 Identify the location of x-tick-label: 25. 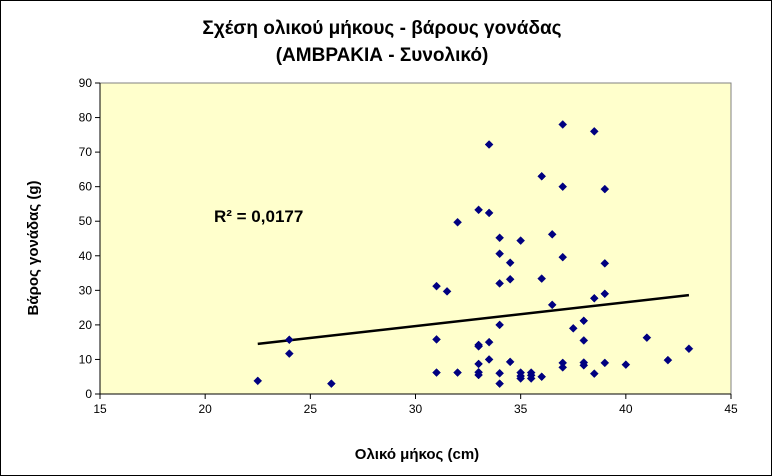
(311, 409).